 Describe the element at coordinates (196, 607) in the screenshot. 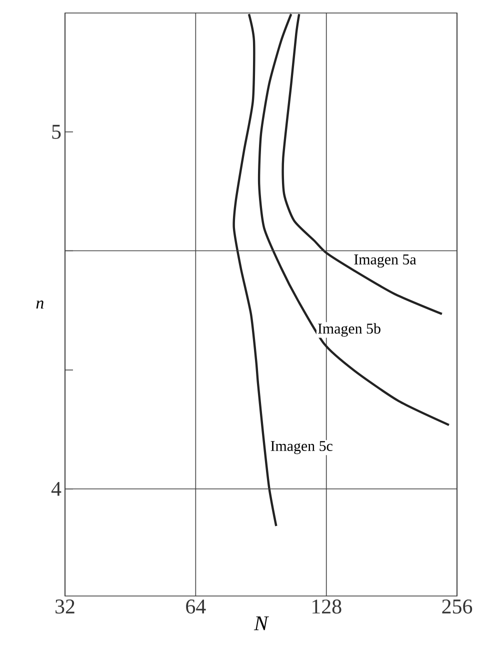

I see `x-tick-label: 64` at that location.